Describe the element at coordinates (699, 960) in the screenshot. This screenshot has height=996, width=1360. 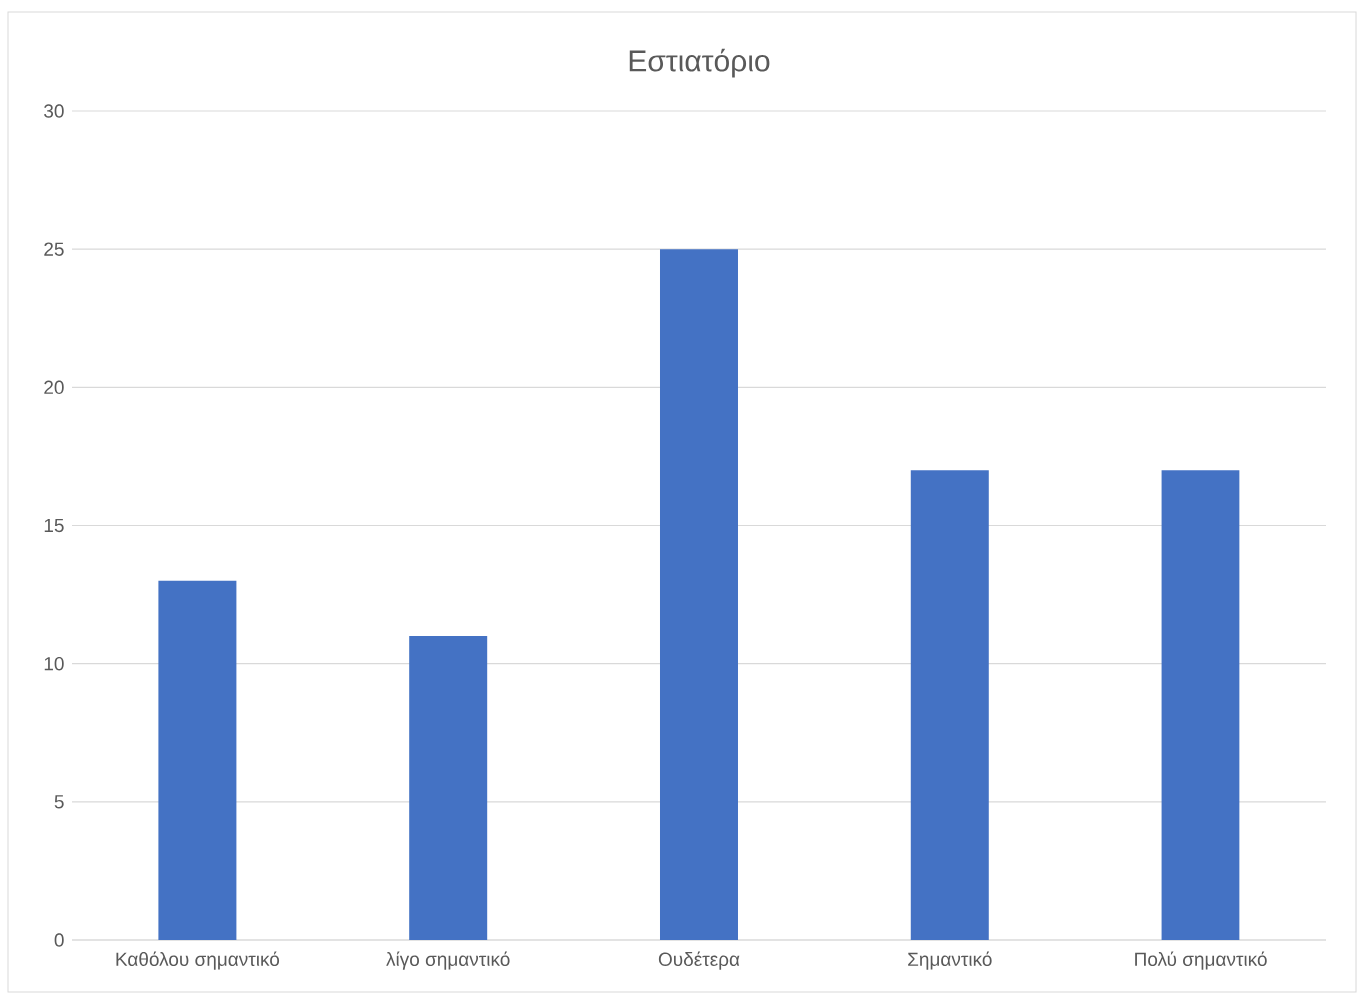
I see `x-tick-label: Ουδέτερα` at that location.